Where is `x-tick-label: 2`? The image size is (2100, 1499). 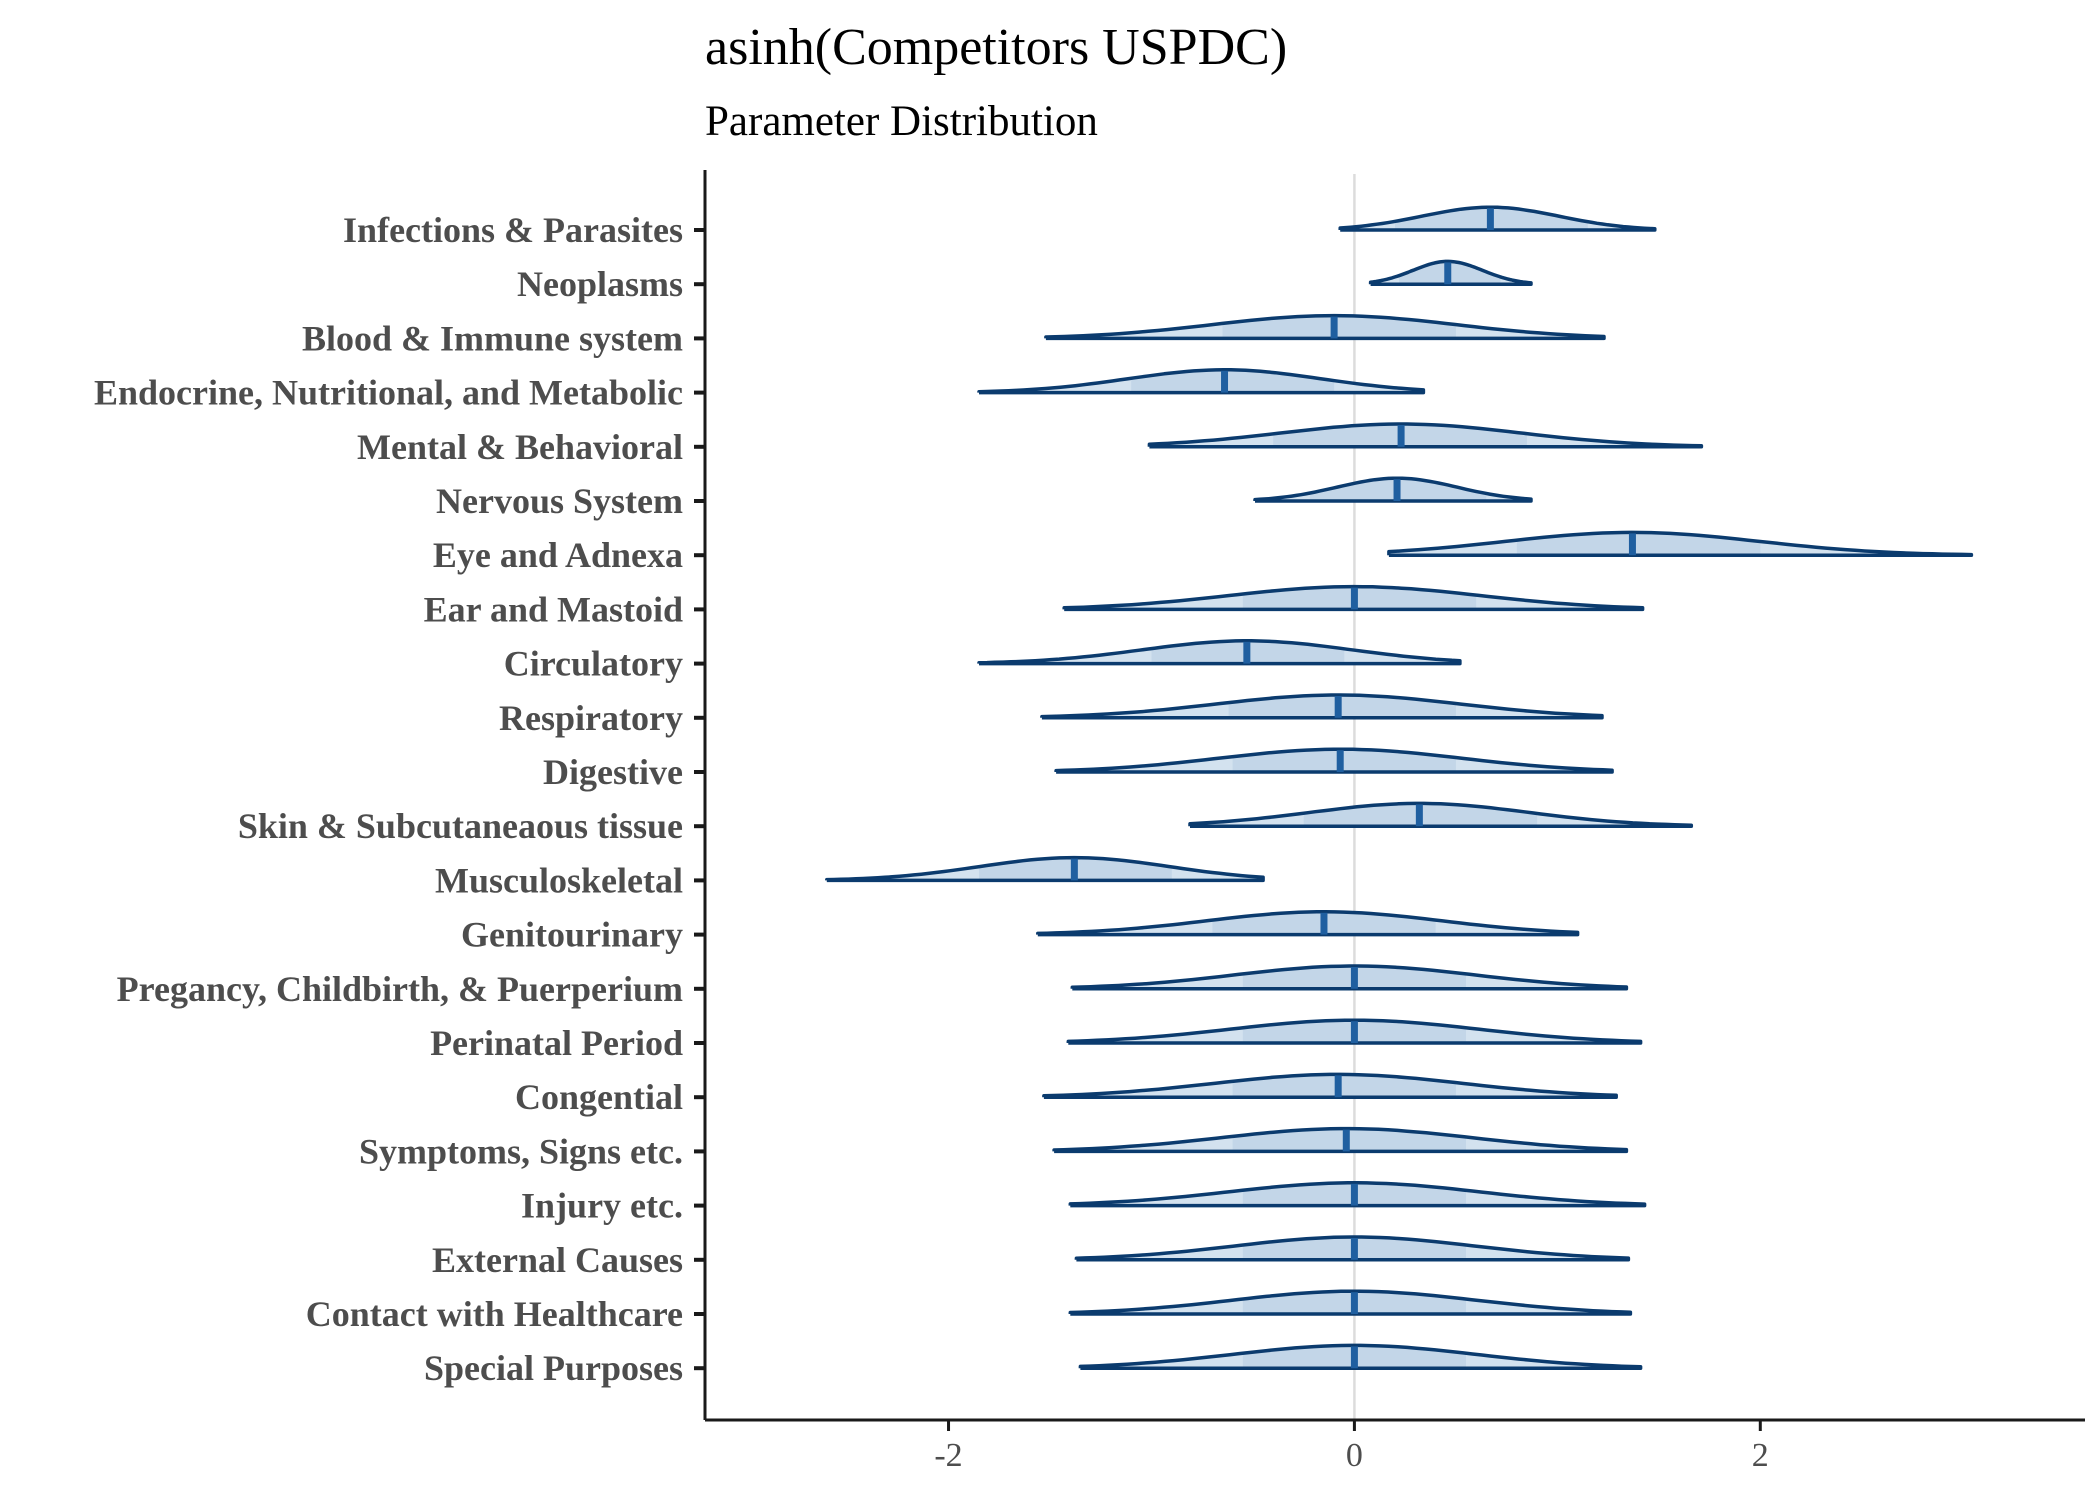
x-tick-label: 2 is located at coordinates (1760, 1455).